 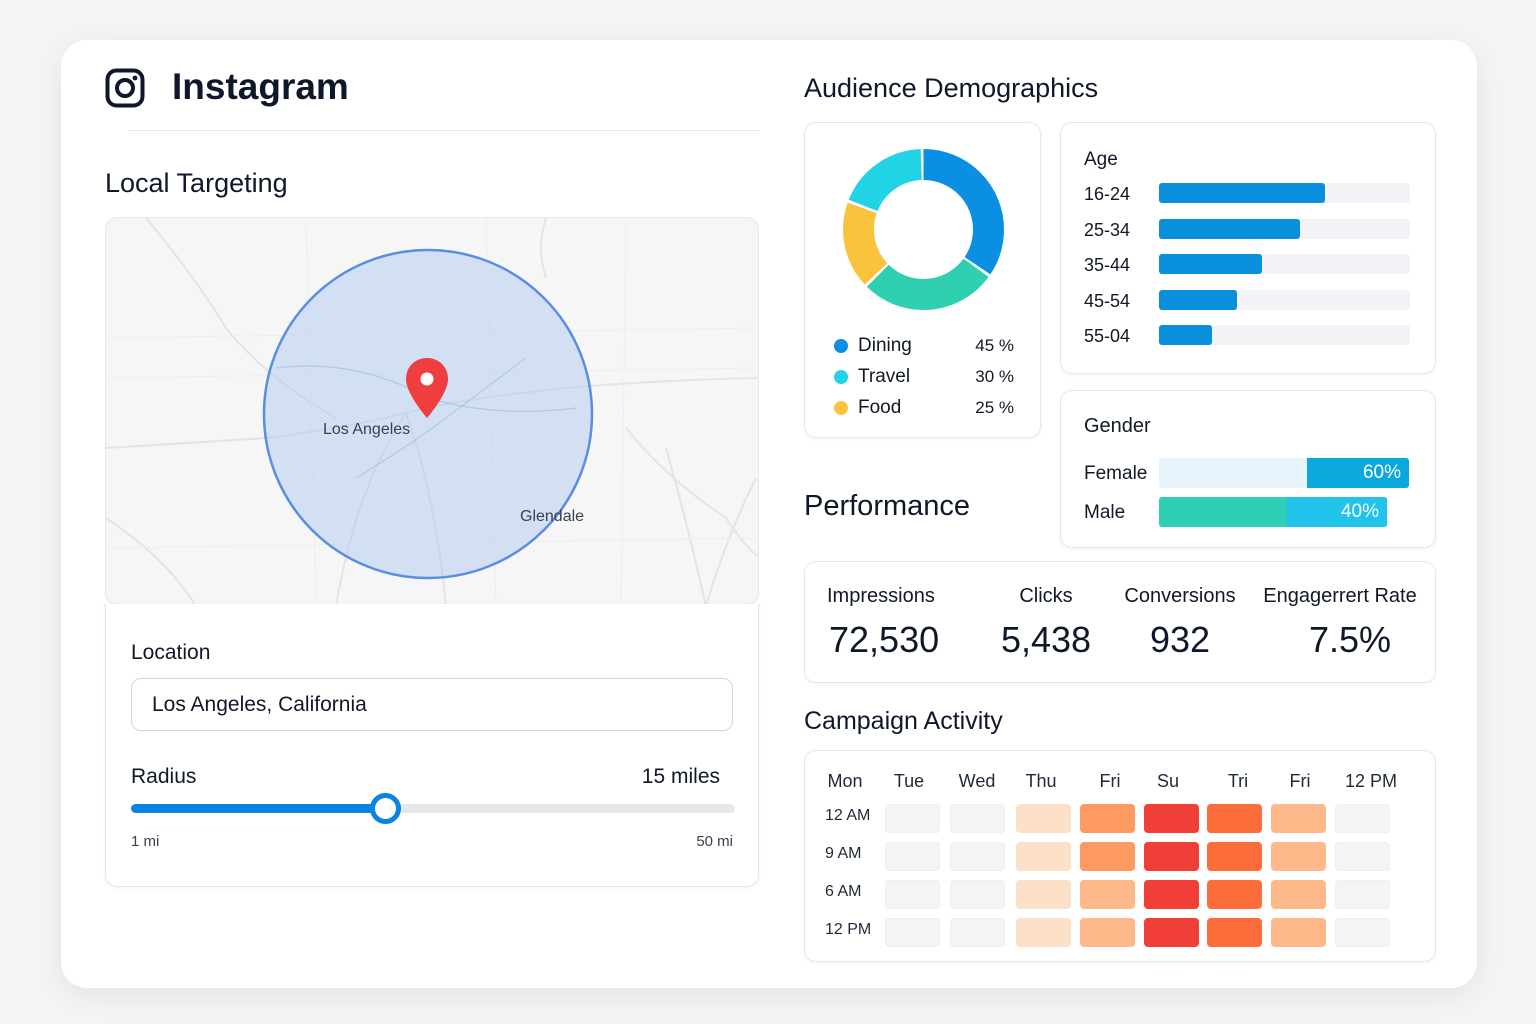 What do you see at coordinates (909, 781) in the screenshot?
I see `heatmap-column-label: Tue` at bounding box center [909, 781].